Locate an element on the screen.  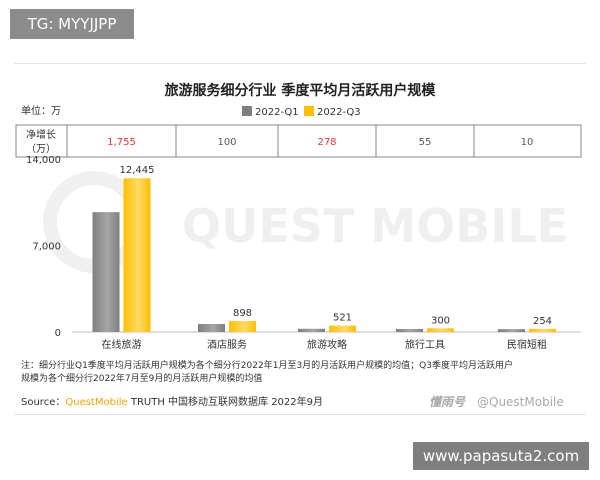
x-tick-label: 酒店服务 is located at coordinates (227, 344).